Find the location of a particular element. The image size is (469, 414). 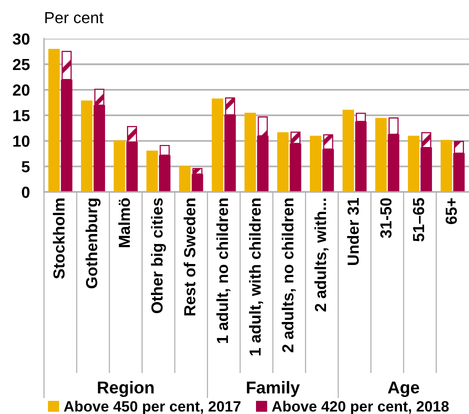

y-tick-label: 0 is located at coordinates (26, 192).